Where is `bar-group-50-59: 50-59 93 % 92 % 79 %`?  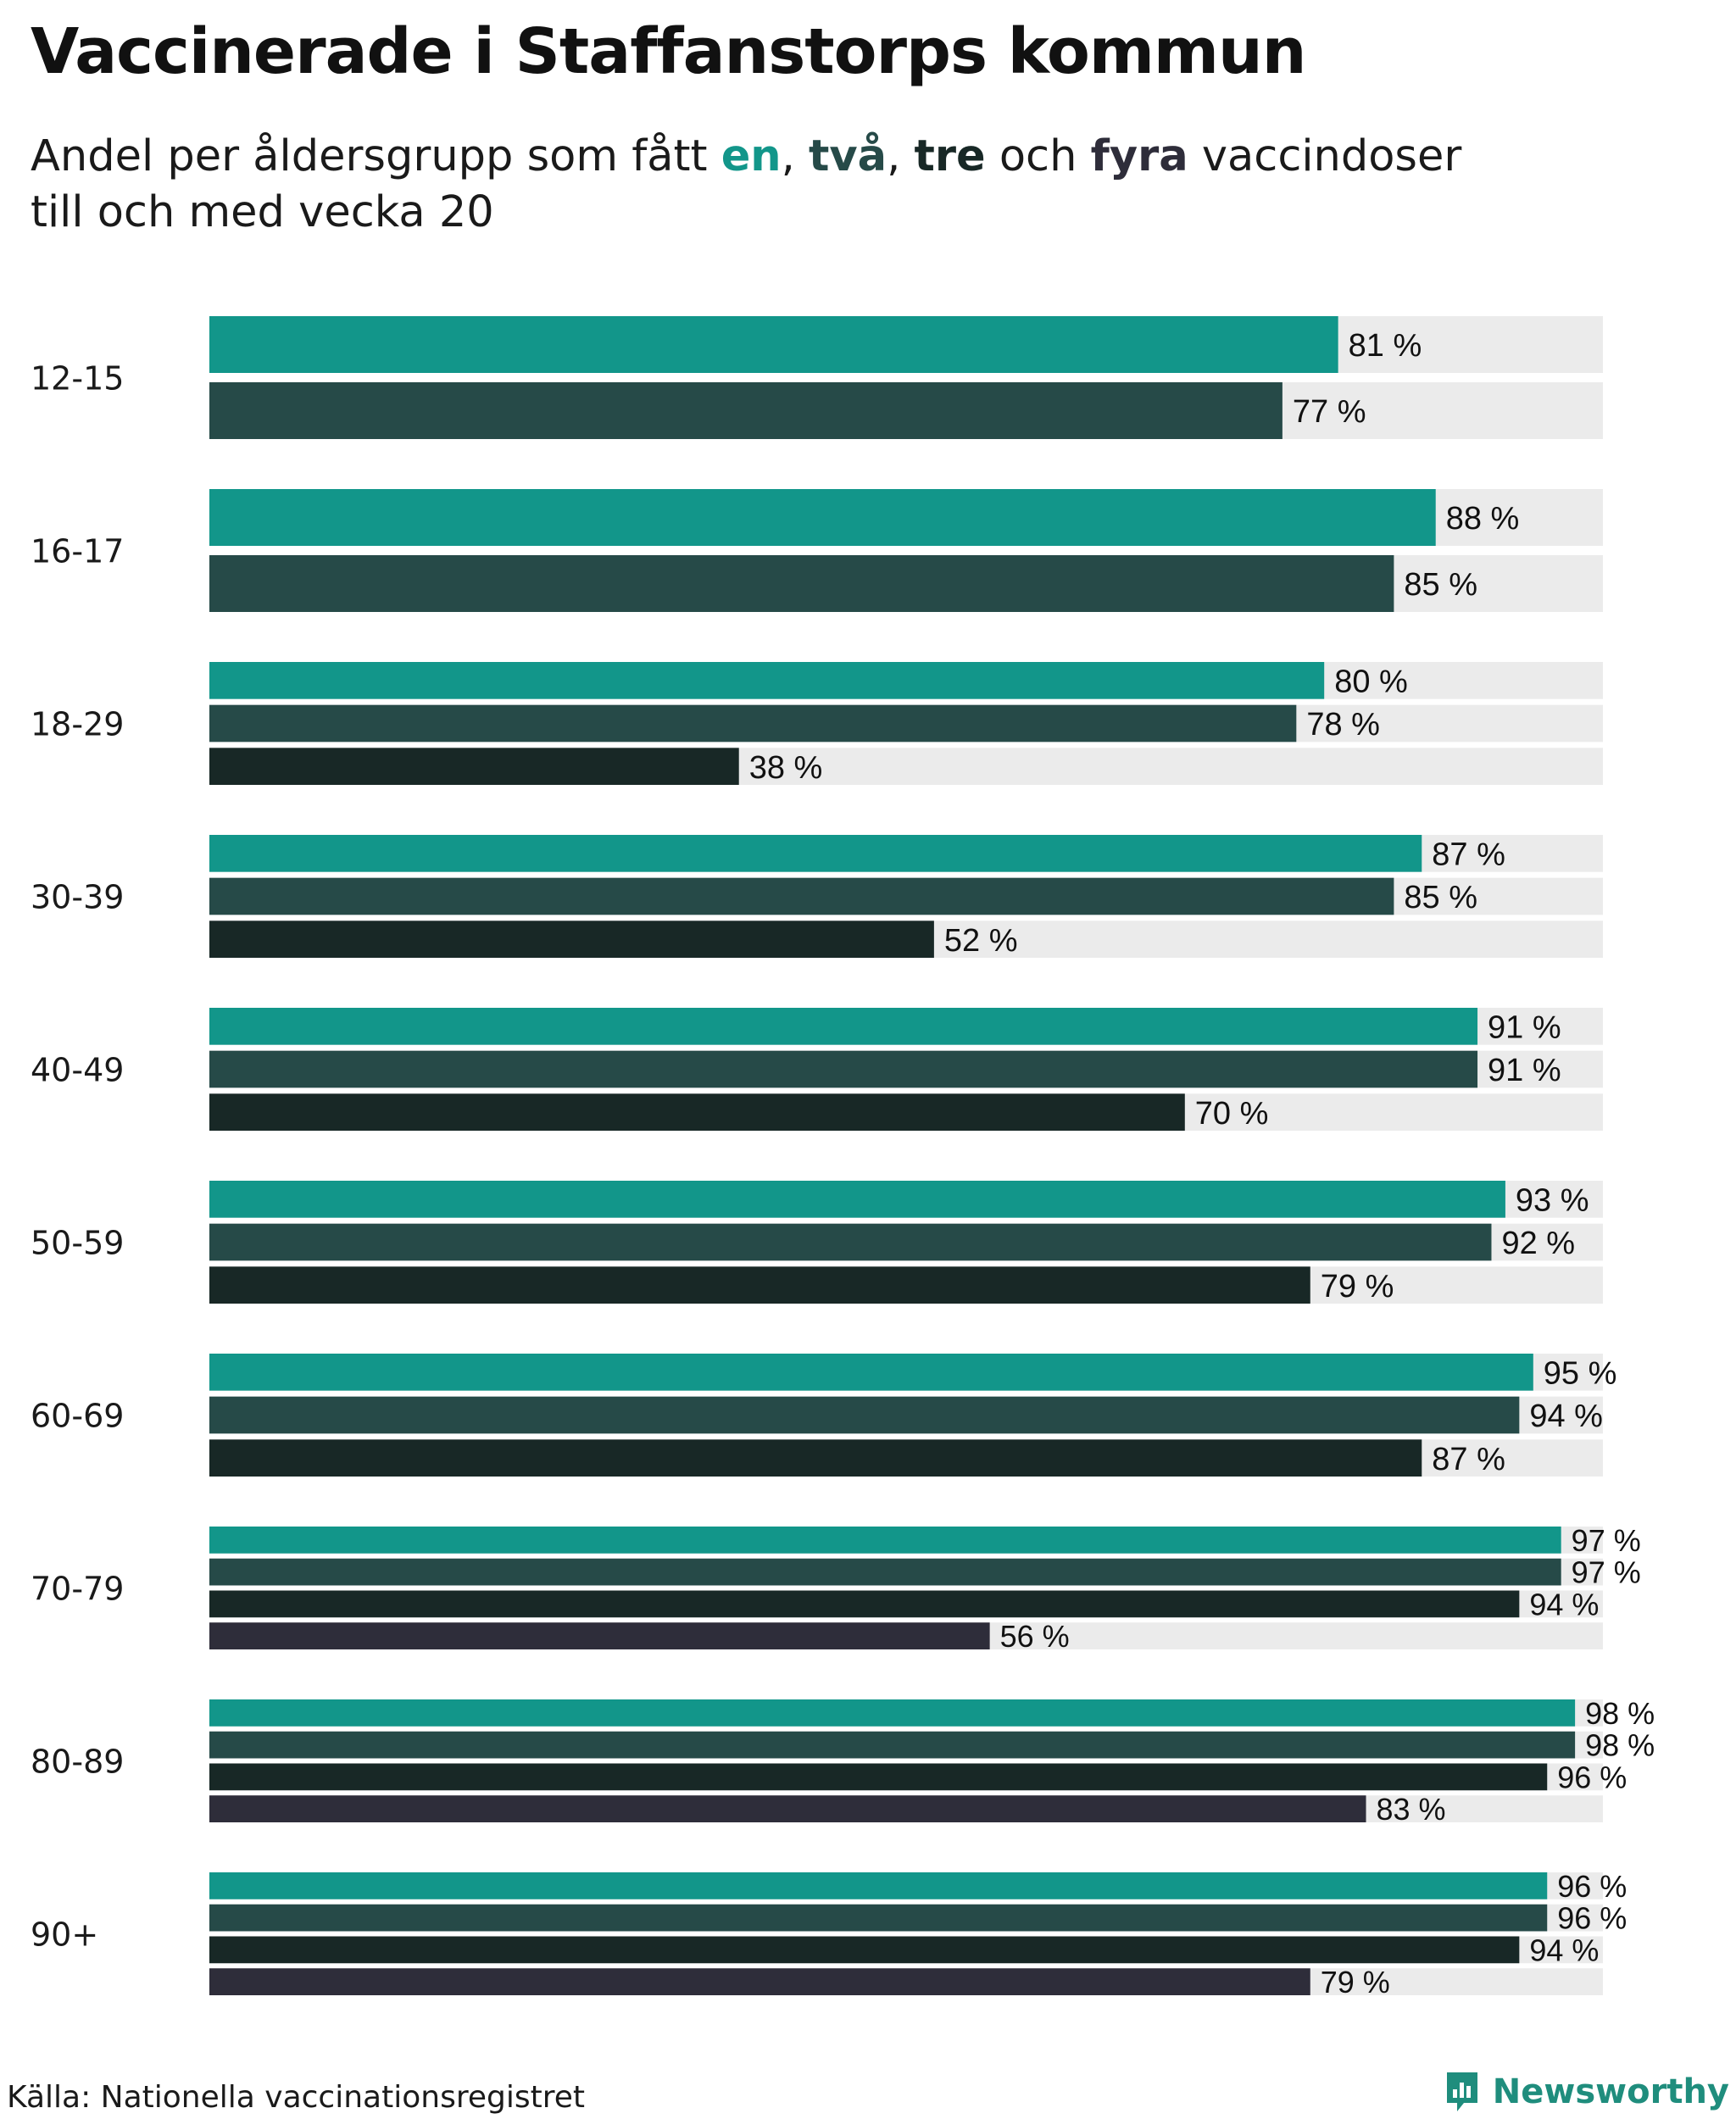 bar-group-50-59: 50-59 93 % 92 % 79 % is located at coordinates (817, 1242).